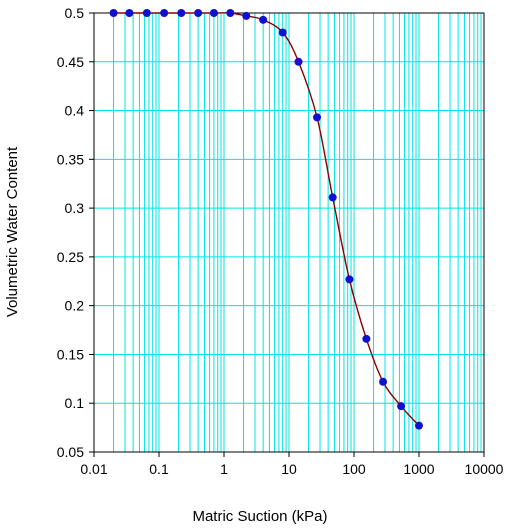  What do you see at coordinates (70, 62) in the screenshot?
I see `y-tick-label: 0.45` at bounding box center [70, 62].